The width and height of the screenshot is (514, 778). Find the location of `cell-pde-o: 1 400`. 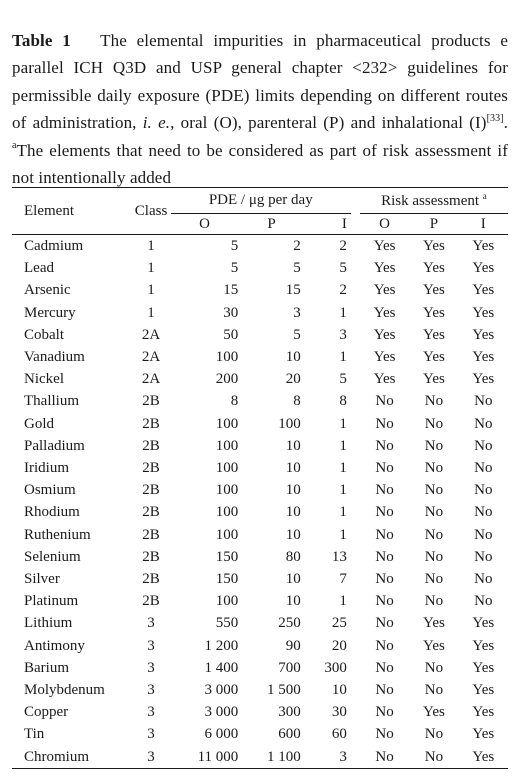

cell-pde-o: 1 400 is located at coordinates (221, 667).